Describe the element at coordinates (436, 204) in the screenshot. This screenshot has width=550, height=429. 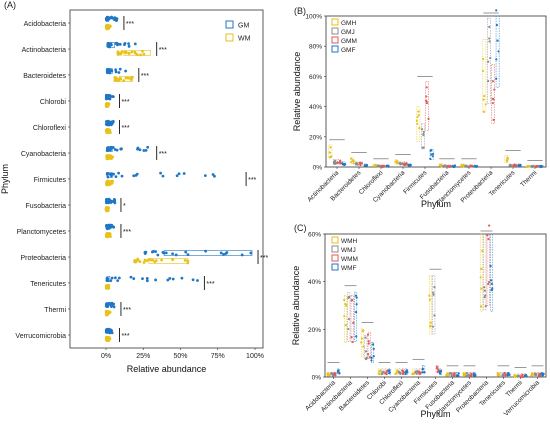
I see `x-axis-title: Phylum` at that location.